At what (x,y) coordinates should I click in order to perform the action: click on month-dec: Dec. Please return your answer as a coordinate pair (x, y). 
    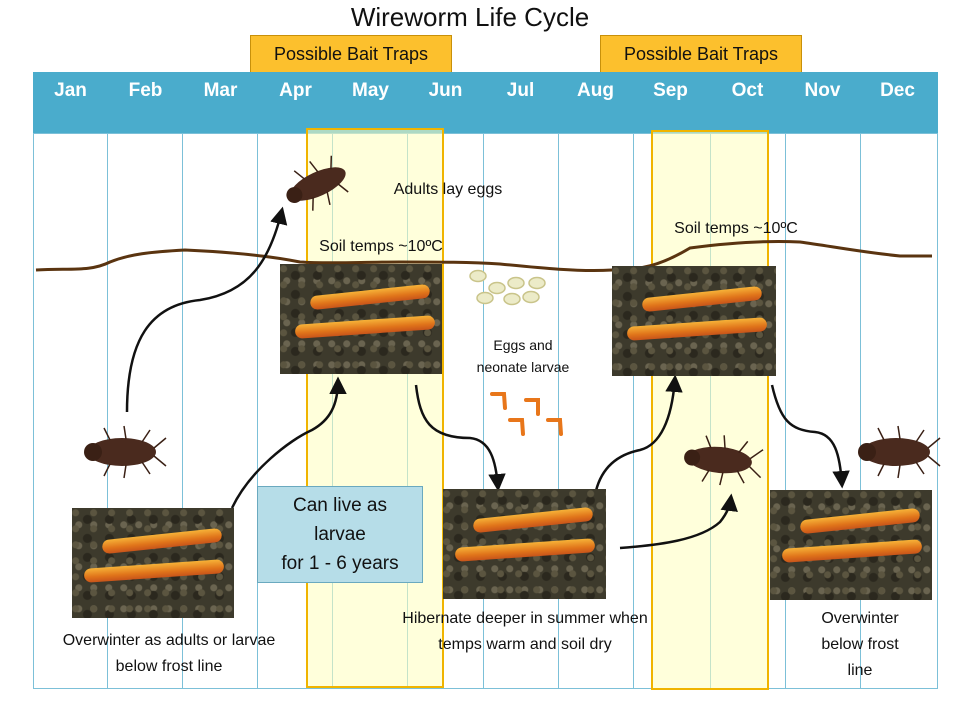
    Looking at the image, I should click on (897, 90).